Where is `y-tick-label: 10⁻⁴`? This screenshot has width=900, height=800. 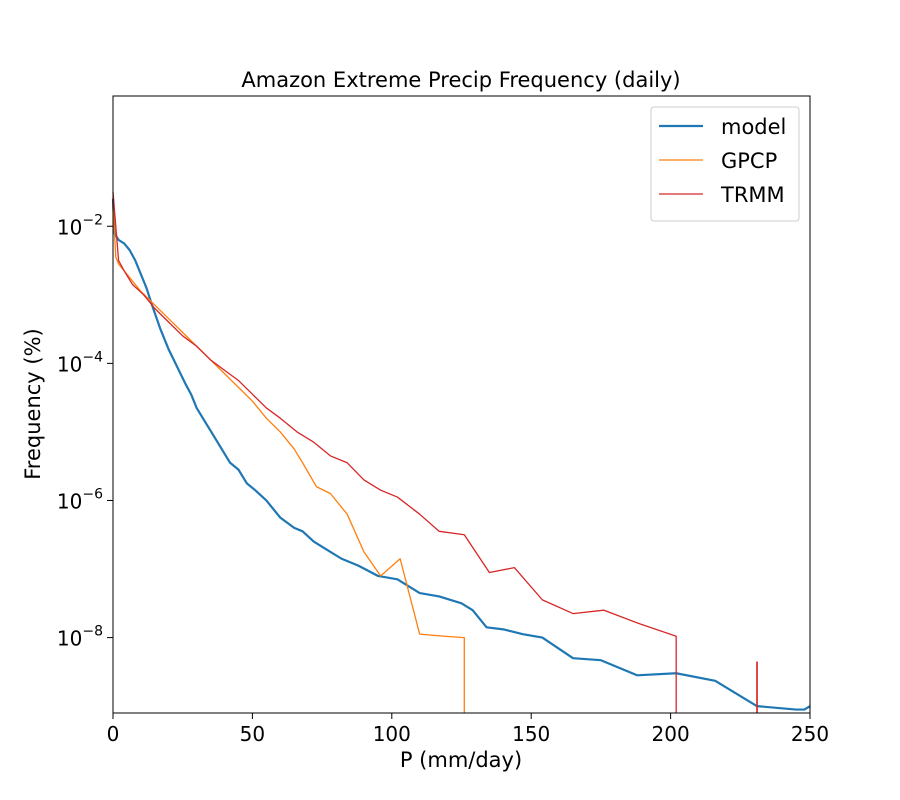 y-tick-label: 10⁻⁴ is located at coordinates (80, 362).